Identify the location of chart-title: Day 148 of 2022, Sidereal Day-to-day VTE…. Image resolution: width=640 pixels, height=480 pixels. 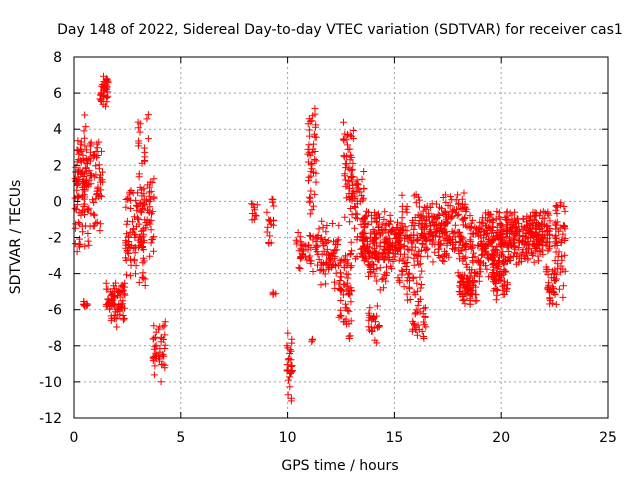
(340, 30).